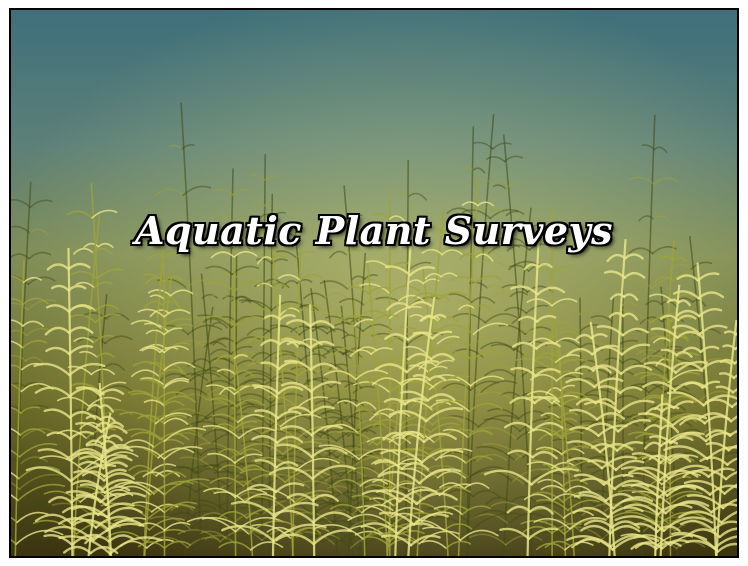 The image size is (748, 566). What do you see at coordinates (374, 230) in the screenshot?
I see `slide-title: Aquatic Plant Surveys` at bounding box center [374, 230].